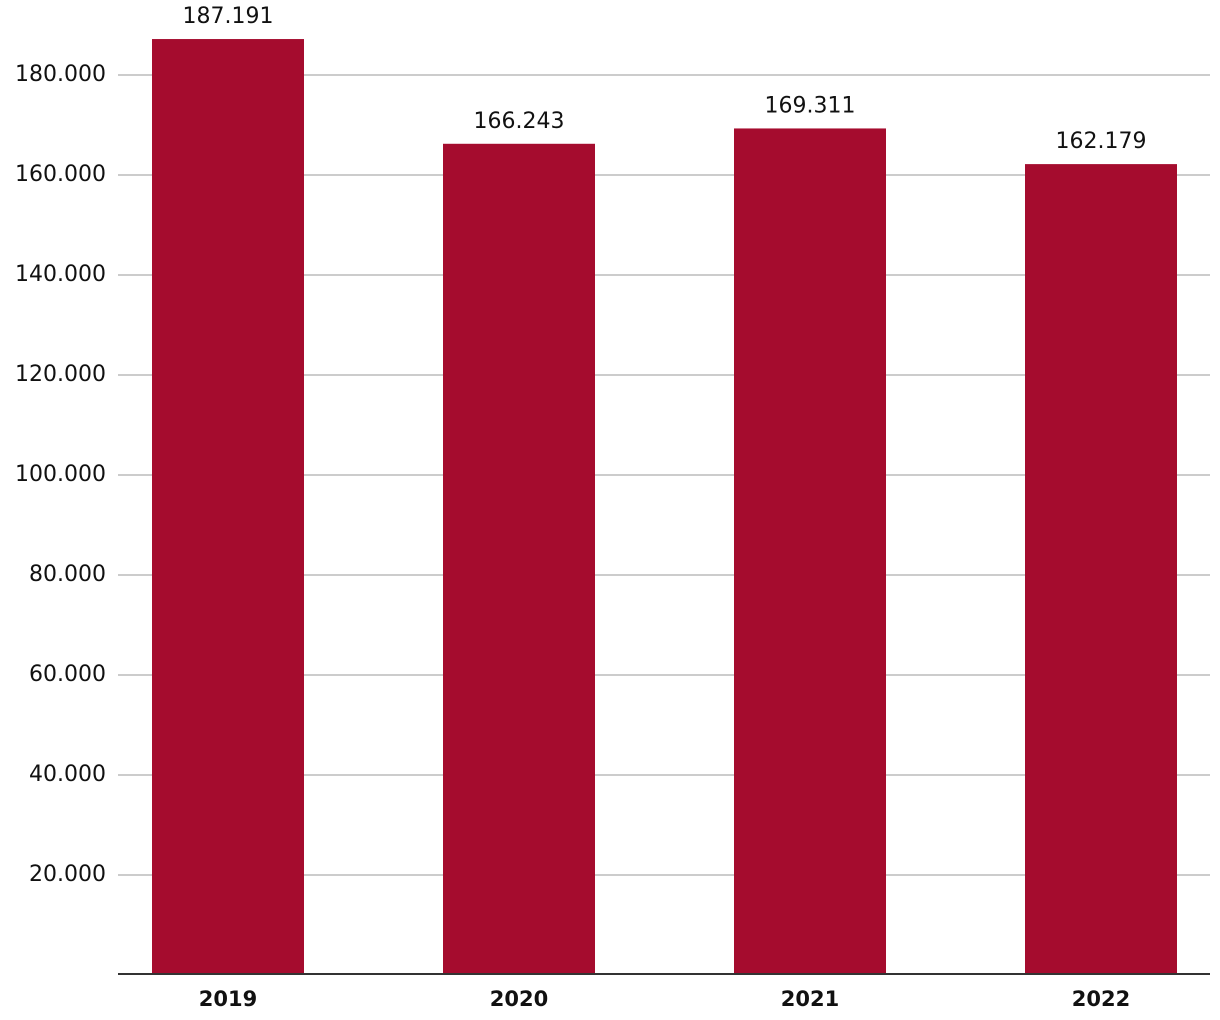 The width and height of the screenshot is (1220, 1020). What do you see at coordinates (60, 474) in the screenshot?
I see `y-tick-label: 100.000` at bounding box center [60, 474].